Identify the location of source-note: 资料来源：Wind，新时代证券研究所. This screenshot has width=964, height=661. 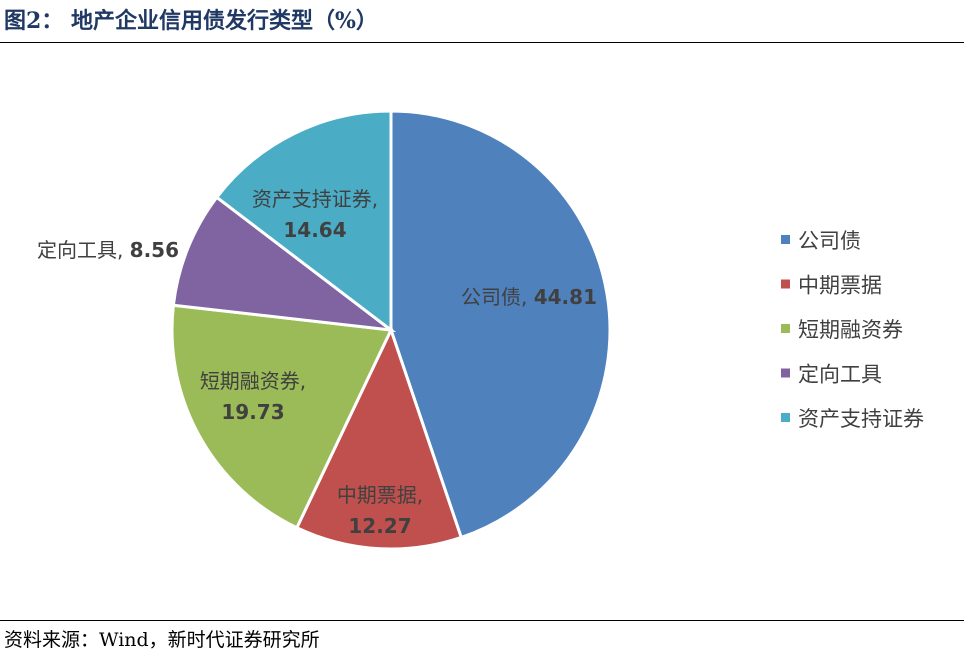
(162, 640).